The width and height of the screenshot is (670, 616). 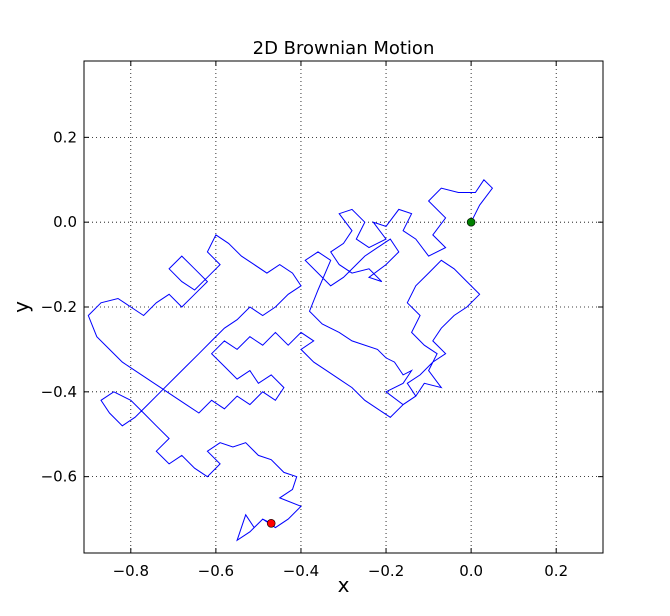 I want to click on x-tick-label: 0.0, so click(x=471, y=571).